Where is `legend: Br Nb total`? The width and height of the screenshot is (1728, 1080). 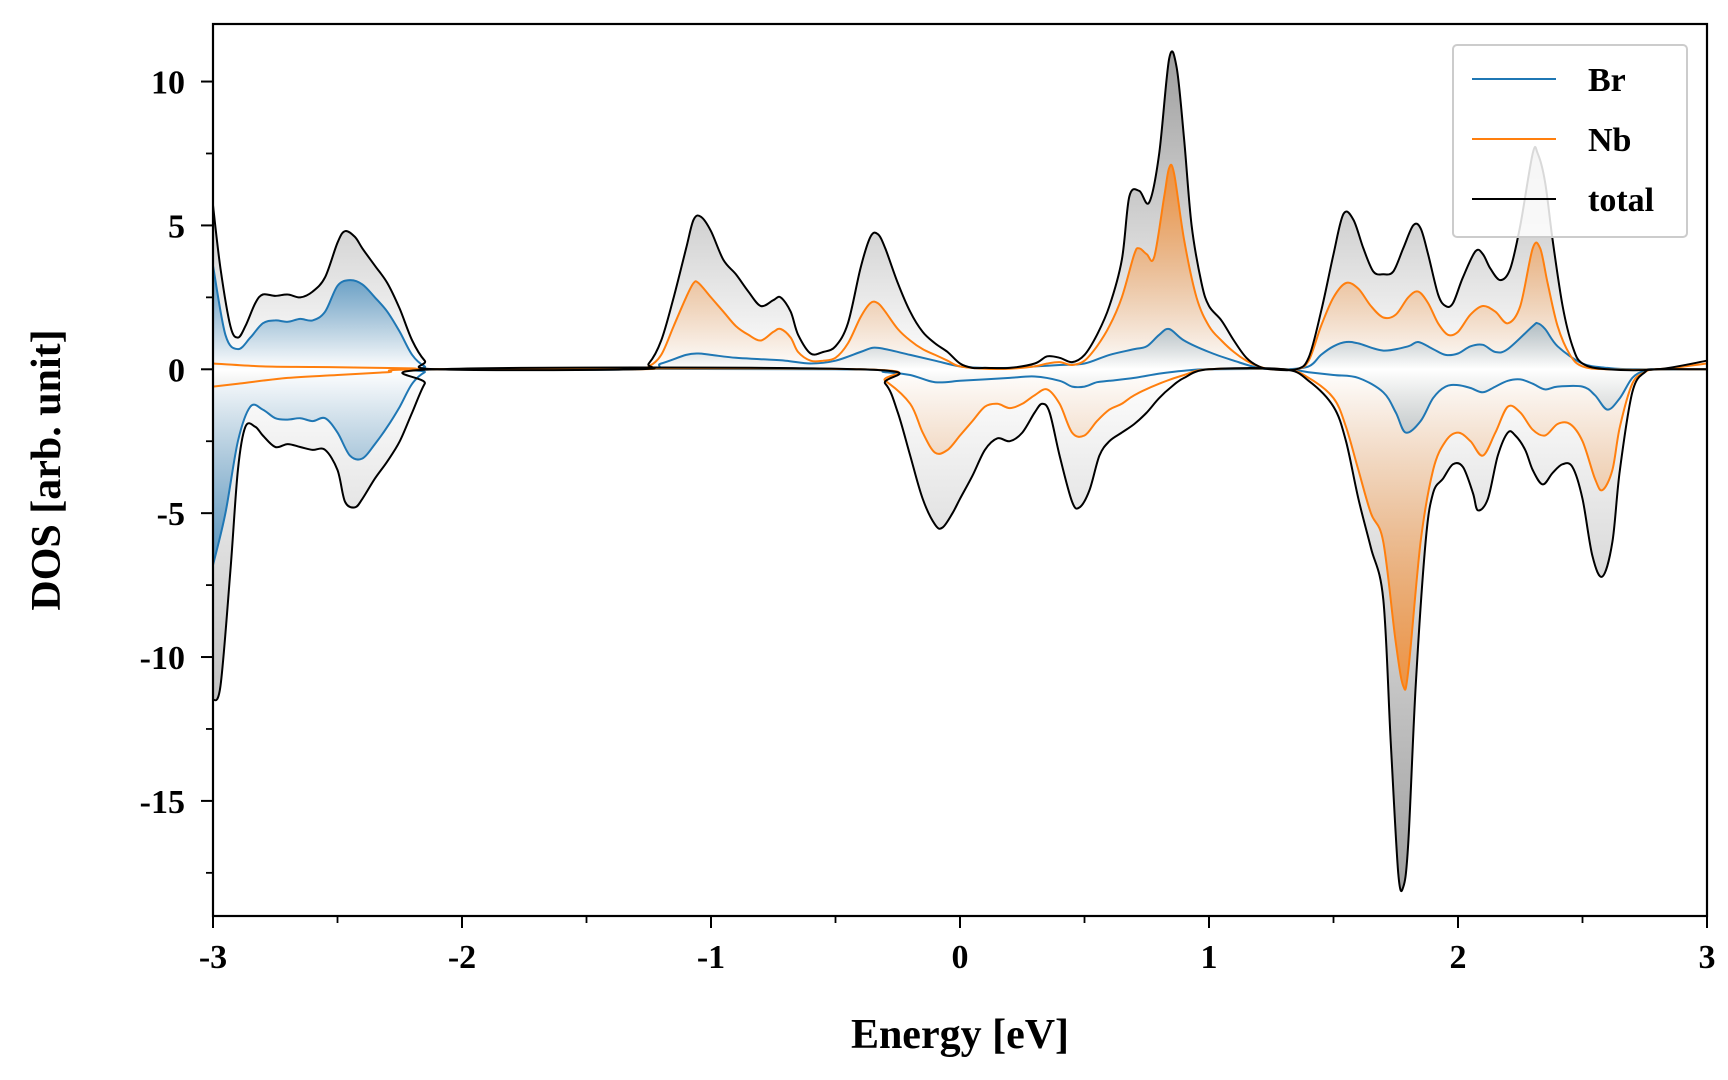 legend: Br Nb total is located at coordinates (1570, 141).